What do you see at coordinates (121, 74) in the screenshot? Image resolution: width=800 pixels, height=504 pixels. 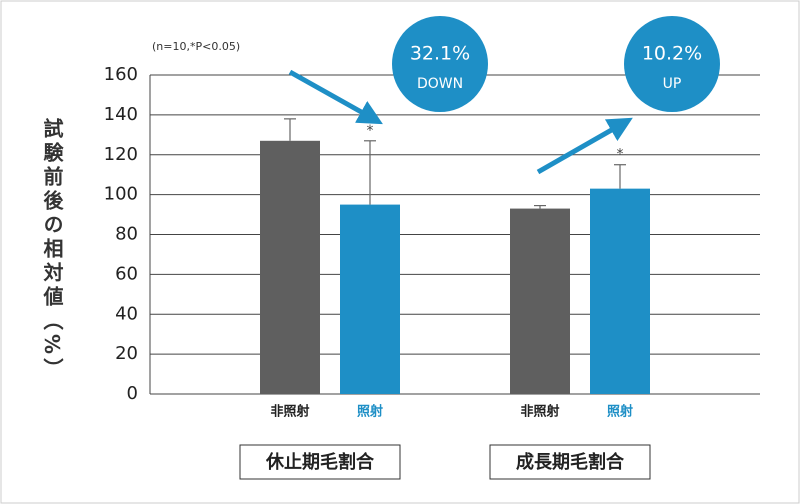 I see `y-tick-label: 160` at bounding box center [121, 74].